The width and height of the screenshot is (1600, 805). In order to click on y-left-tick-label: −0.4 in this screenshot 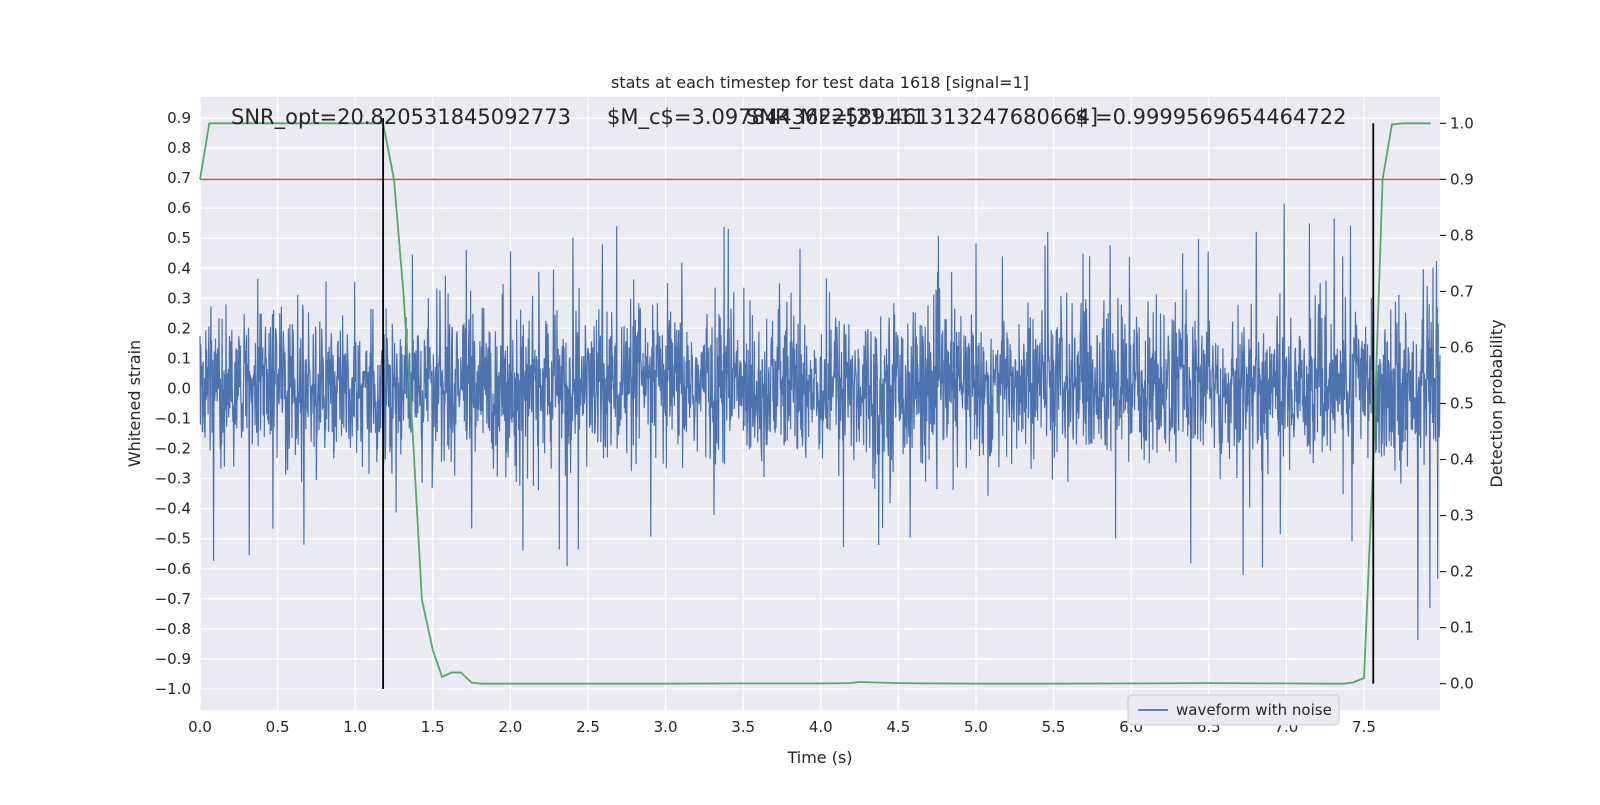, I will do `click(173, 509)`.